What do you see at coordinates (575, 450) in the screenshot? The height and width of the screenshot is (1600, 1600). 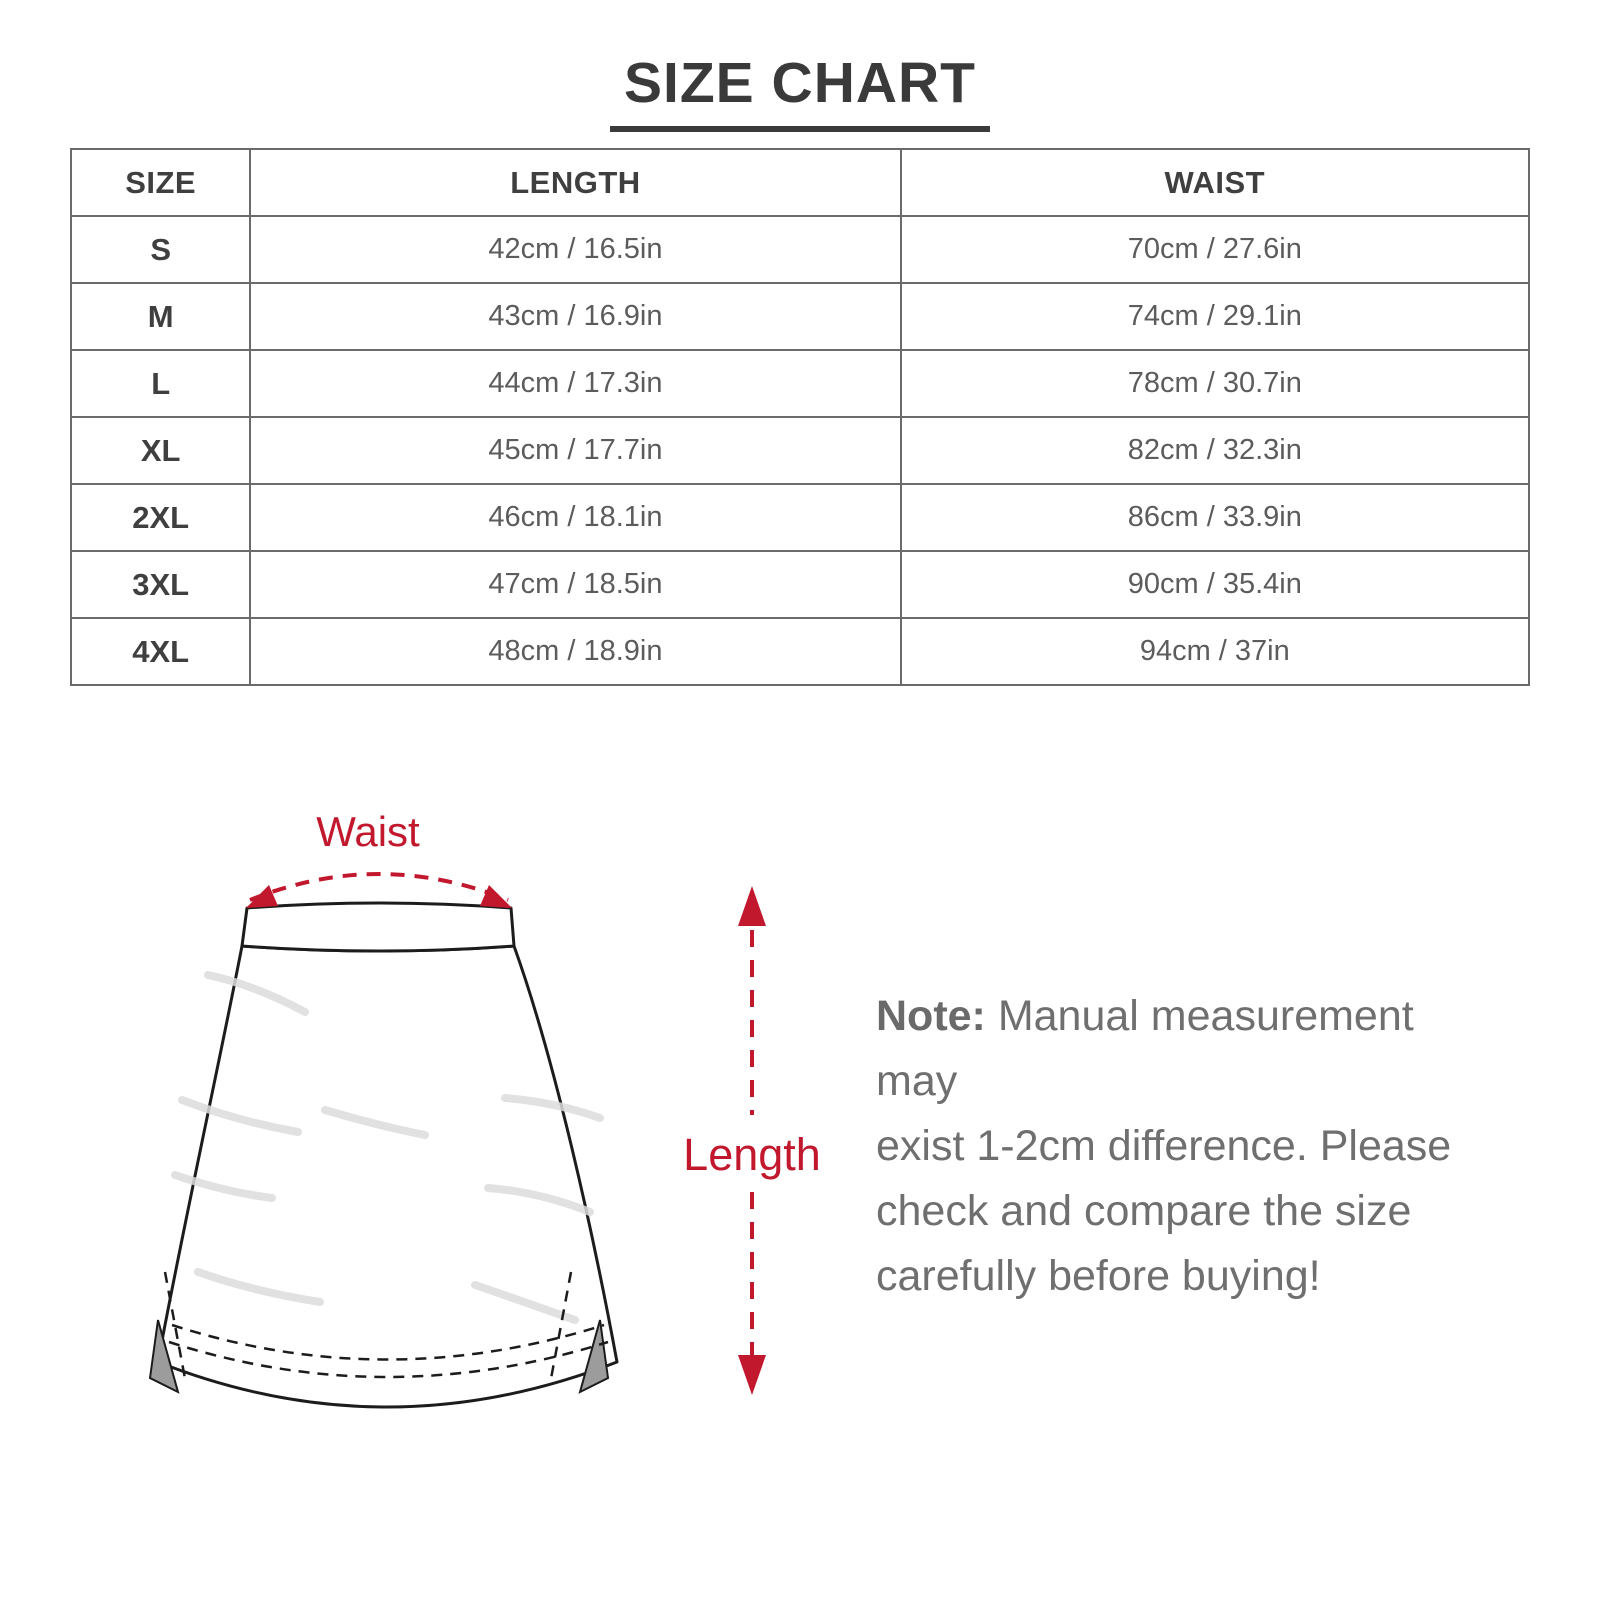 I see `length-cell: 45cm / 17.7in` at bounding box center [575, 450].